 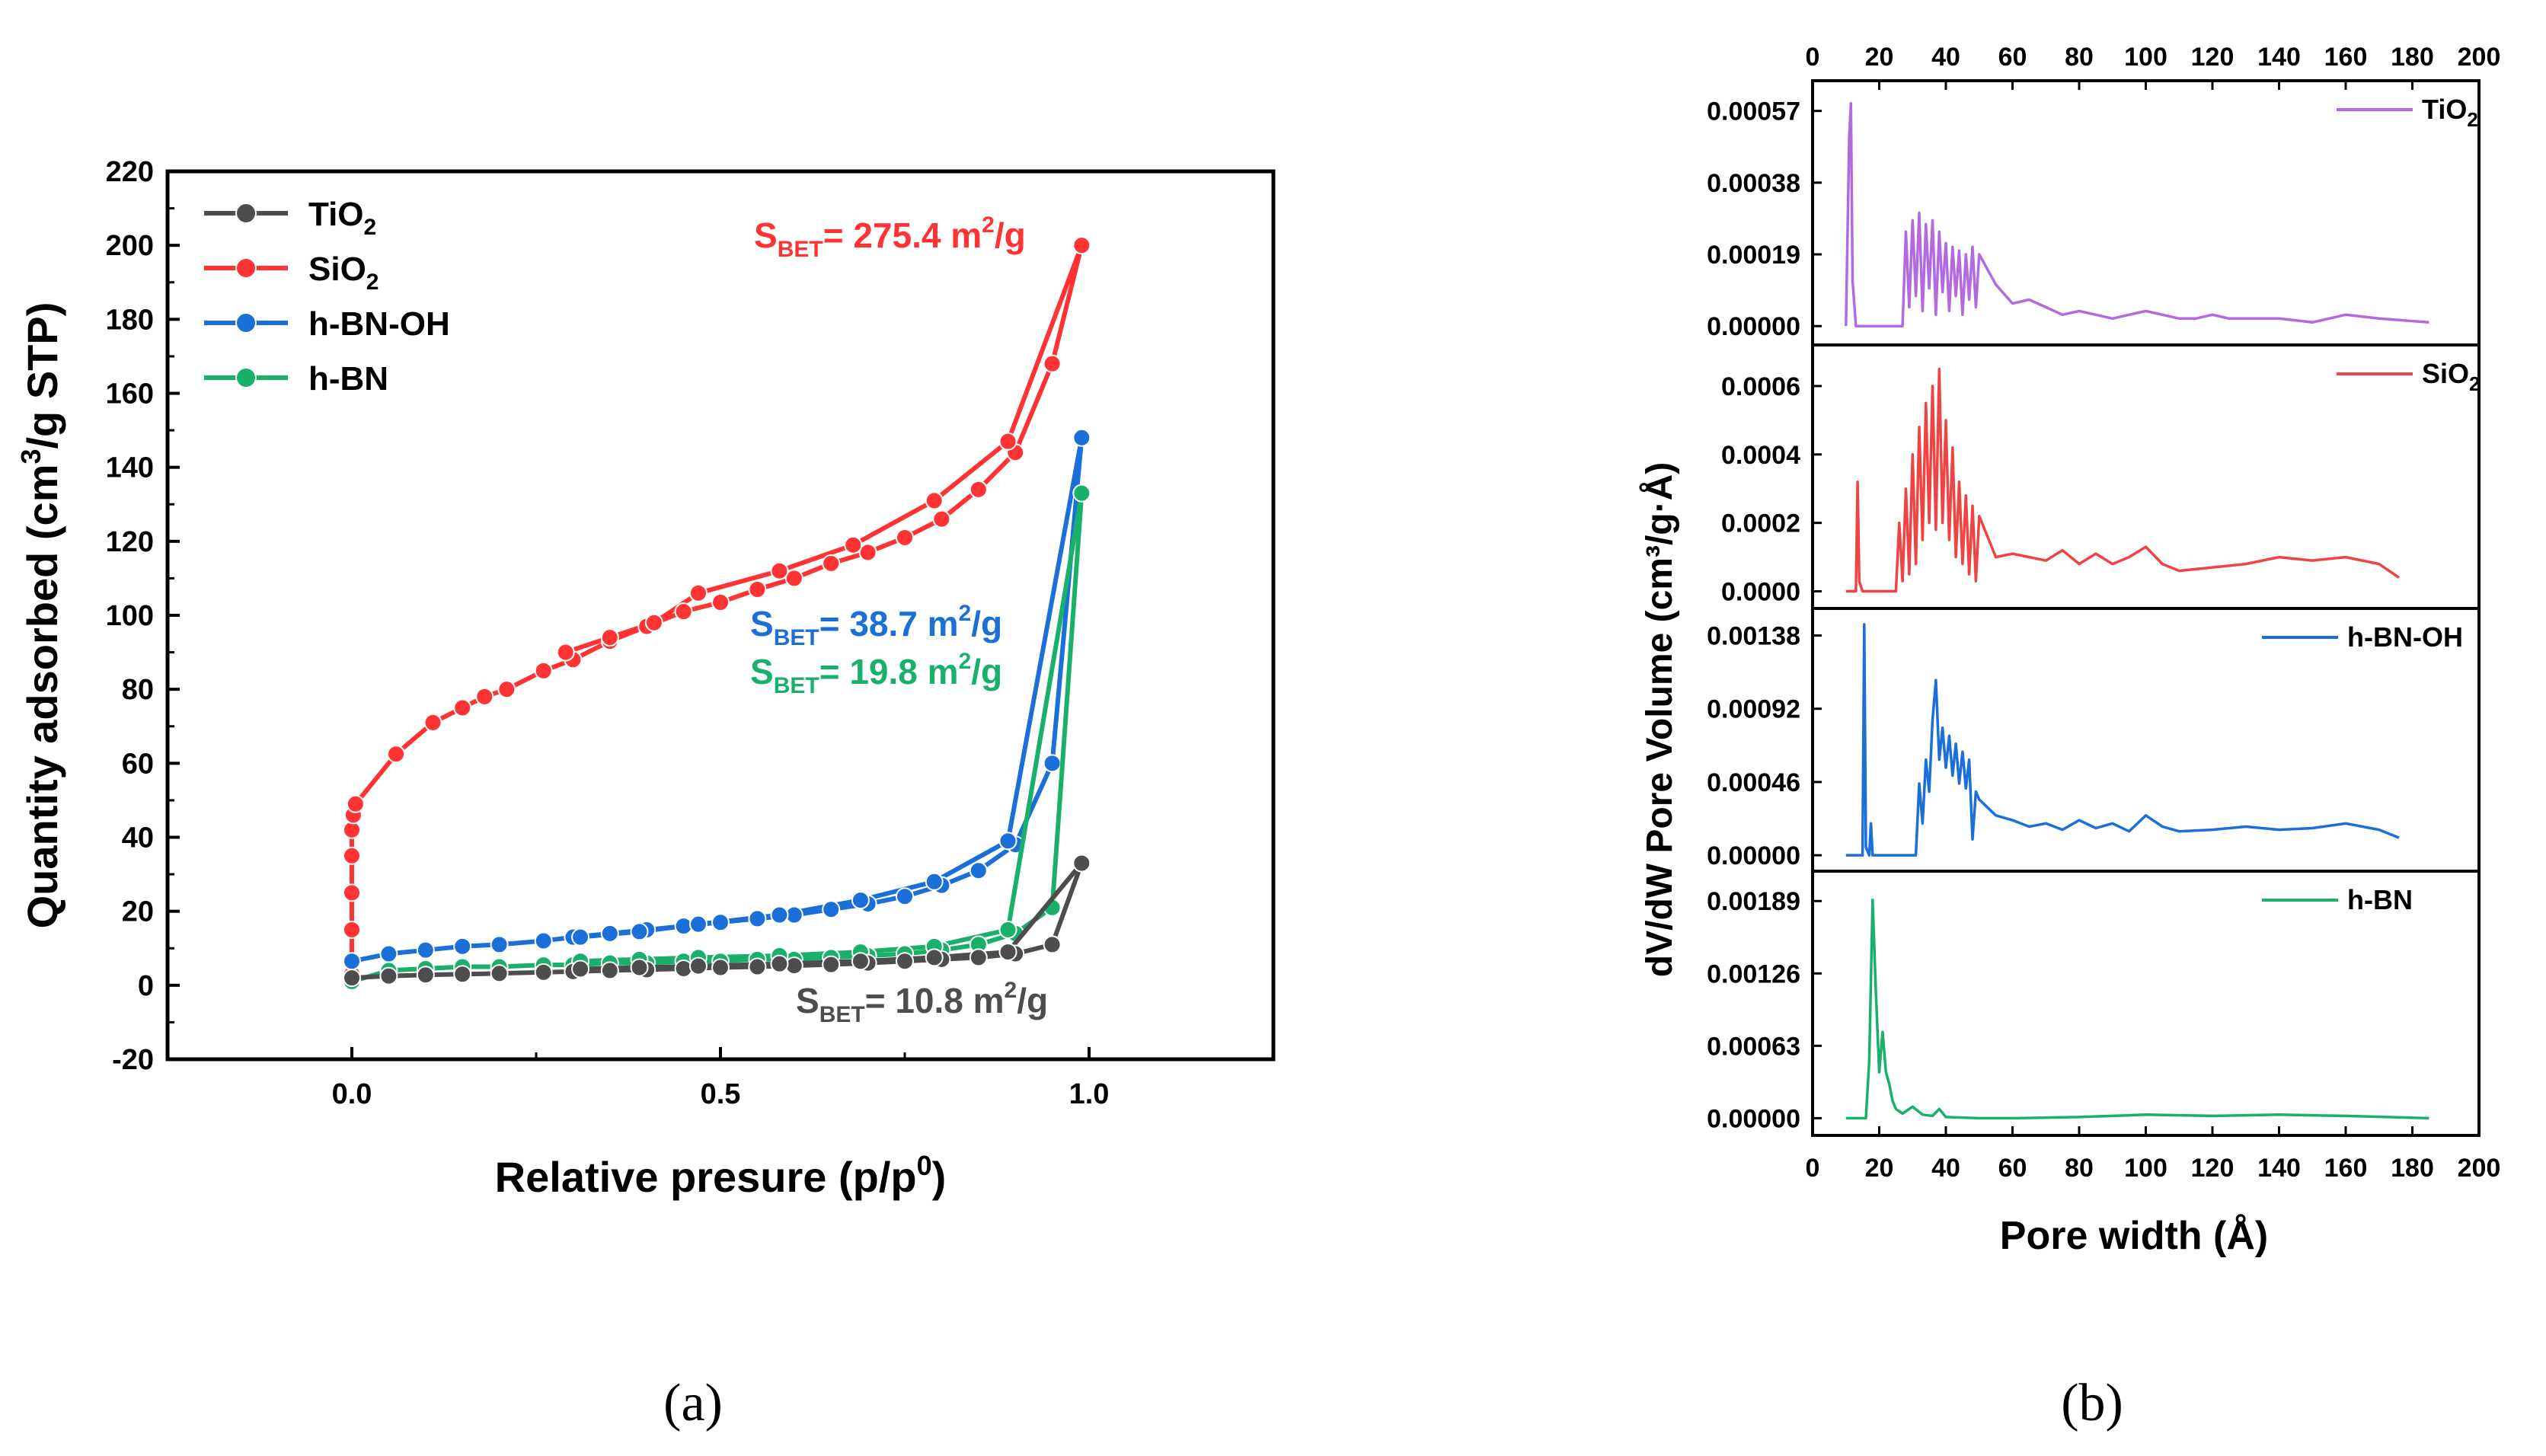 What do you see at coordinates (1945, 57) in the screenshot?
I see `top-x-tick-label: 40` at bounding box center [1945, 57].